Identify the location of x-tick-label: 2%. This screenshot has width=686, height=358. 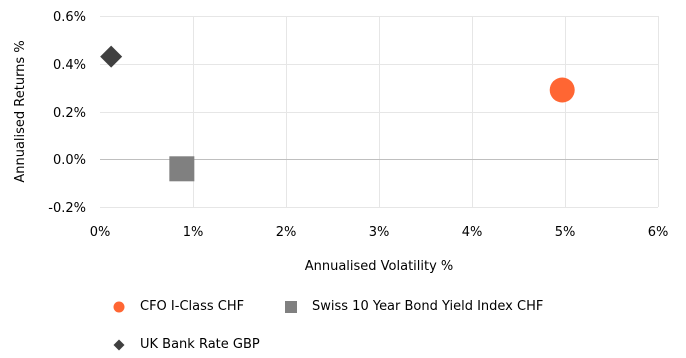
(286, 232).